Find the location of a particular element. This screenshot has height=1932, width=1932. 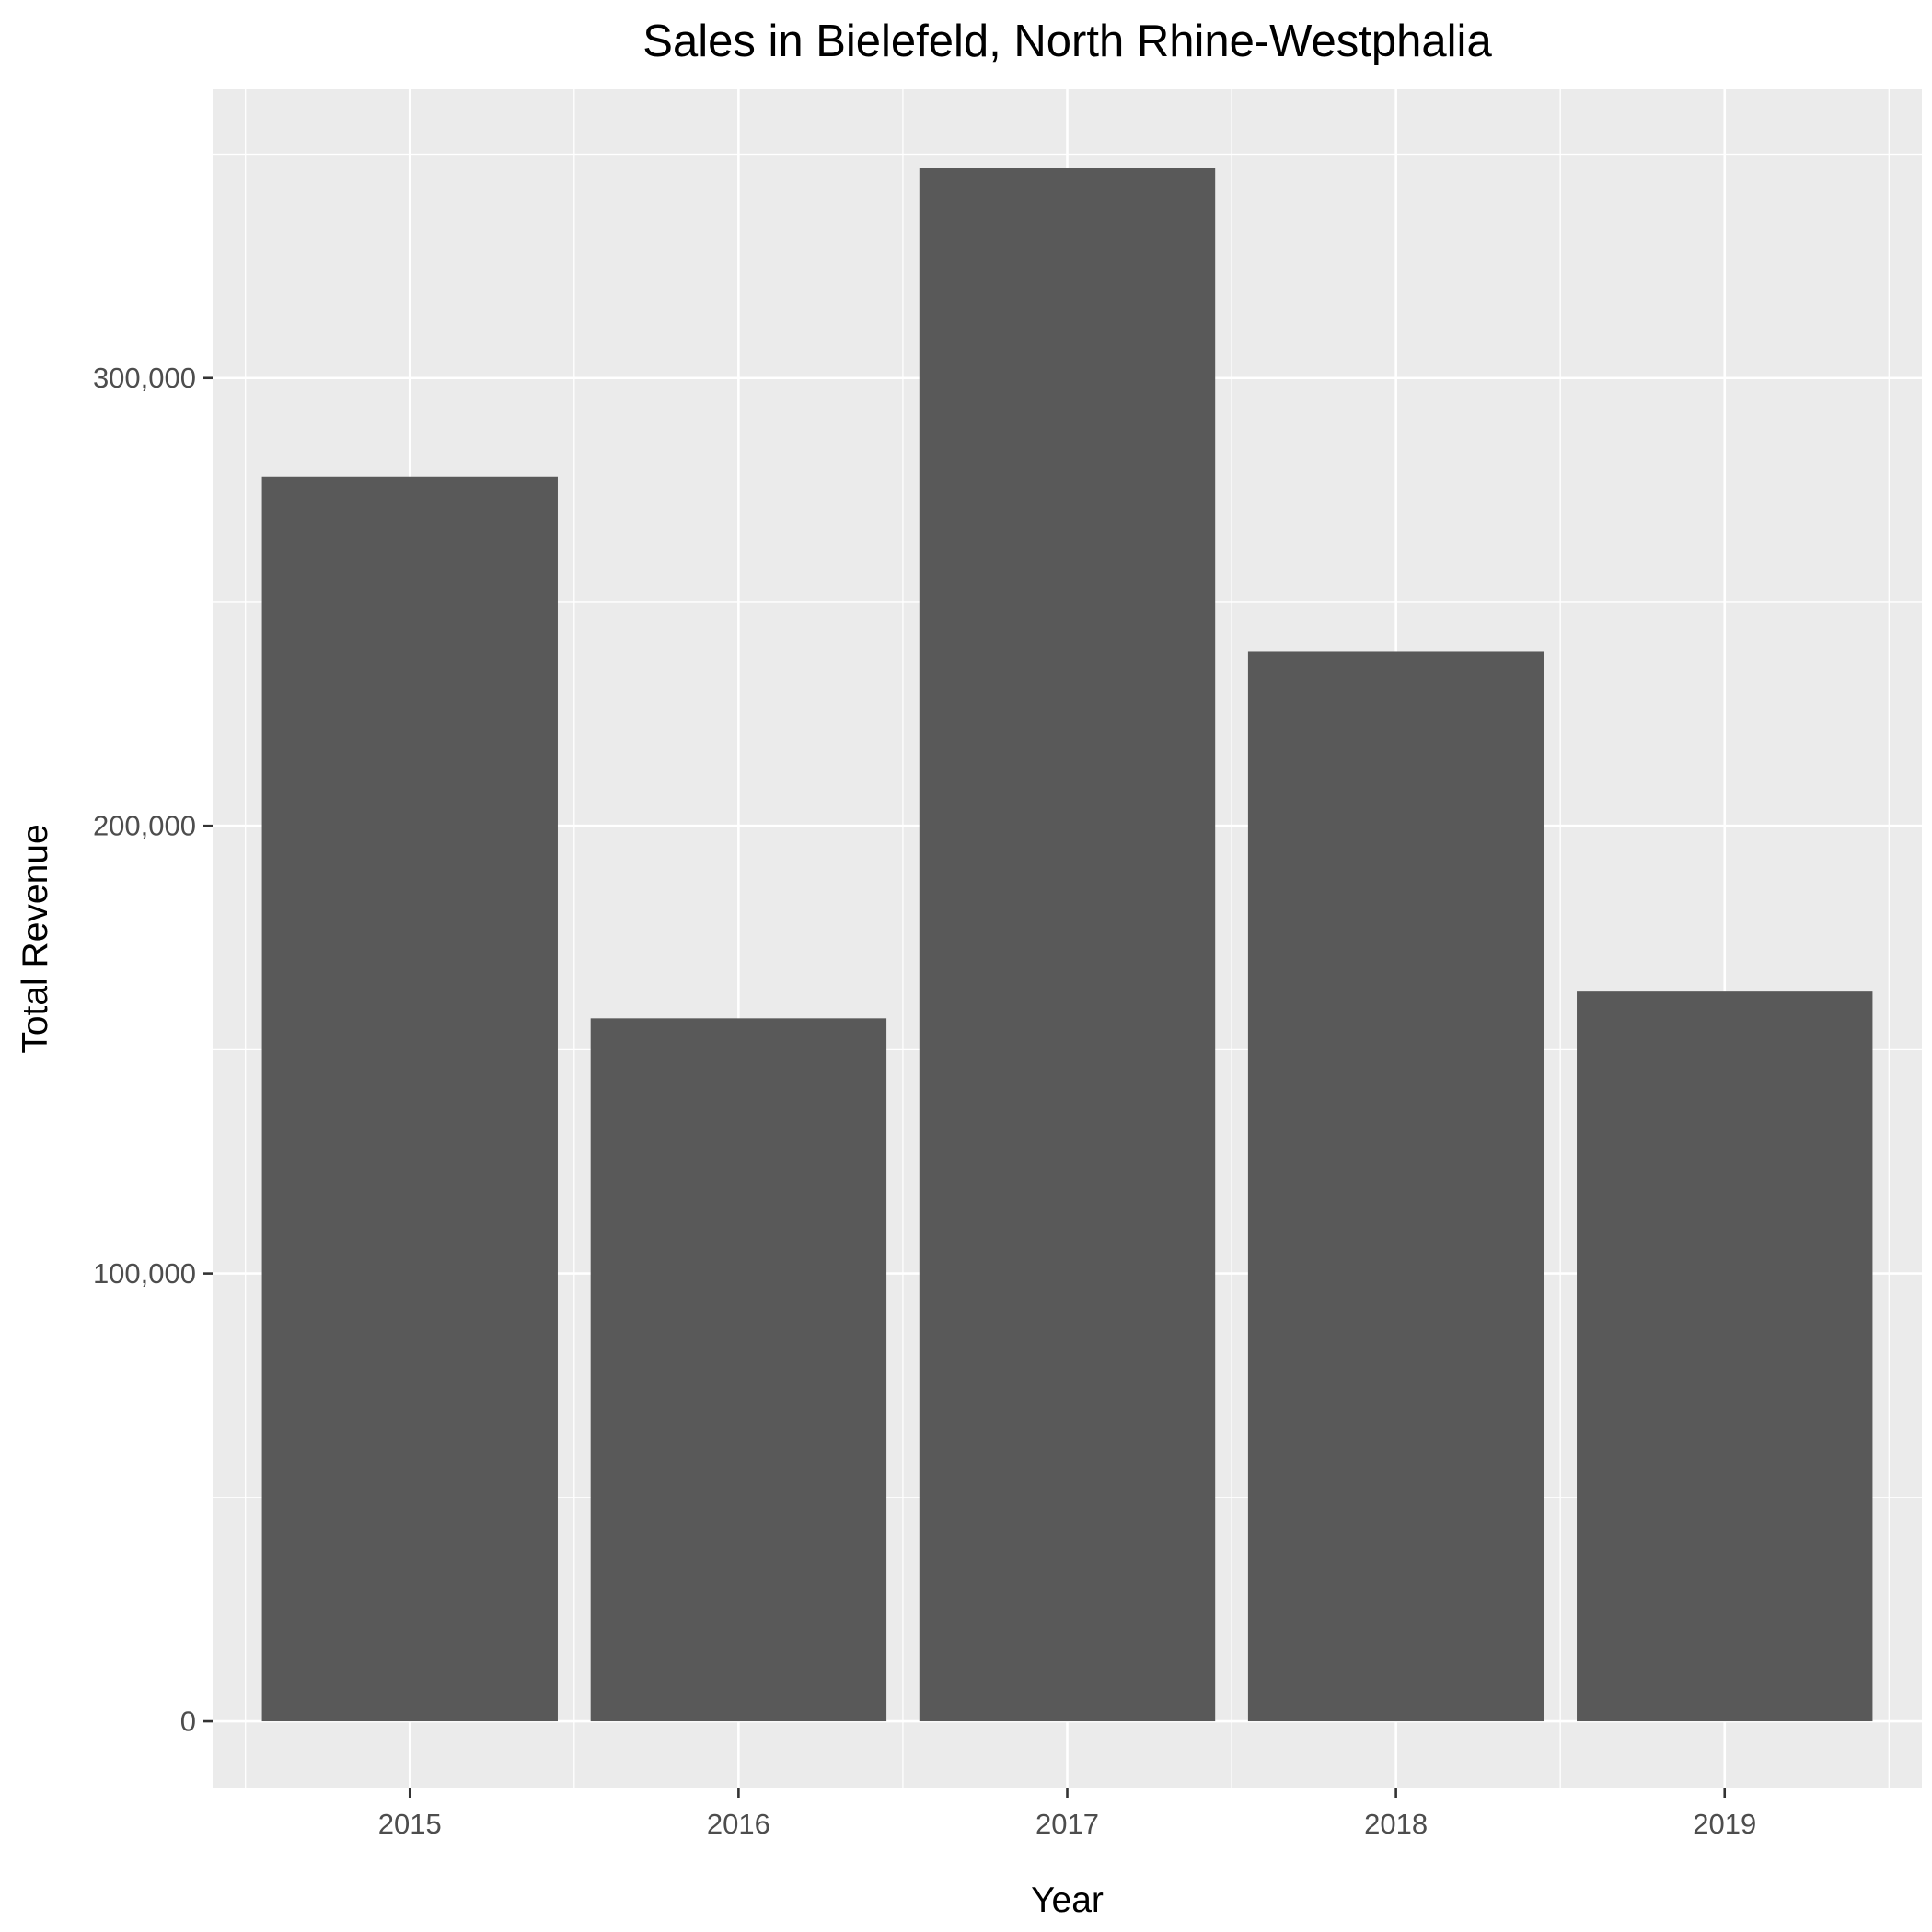

y-tick-label: 100,000 is located at coordinates (145, 1273).